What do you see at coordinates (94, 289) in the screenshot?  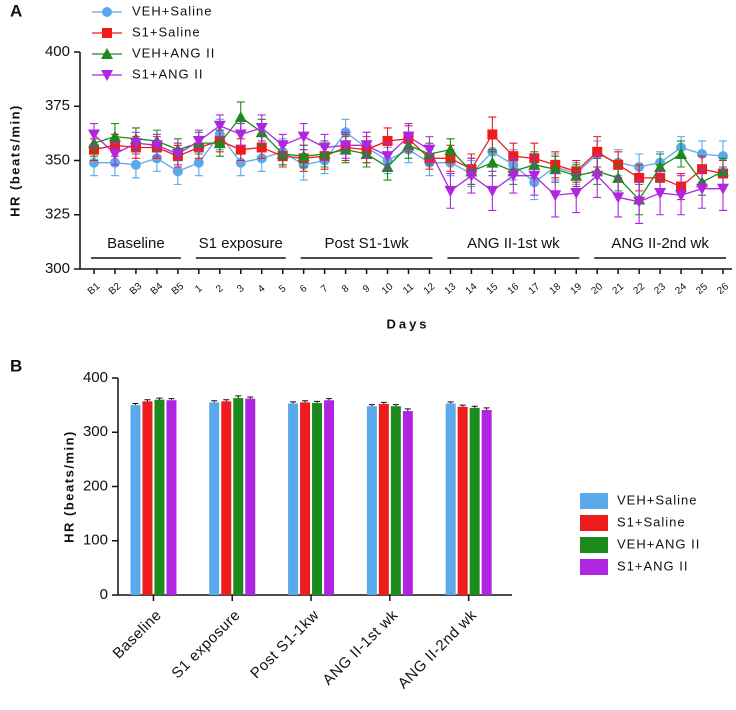 I see `x-tick-label: B1` at bounding box center [94, 289].